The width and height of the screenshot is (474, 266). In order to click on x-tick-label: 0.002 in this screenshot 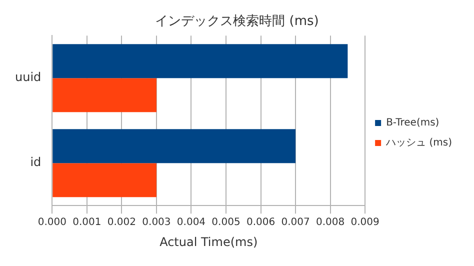, I will do `click(121, 222)`.